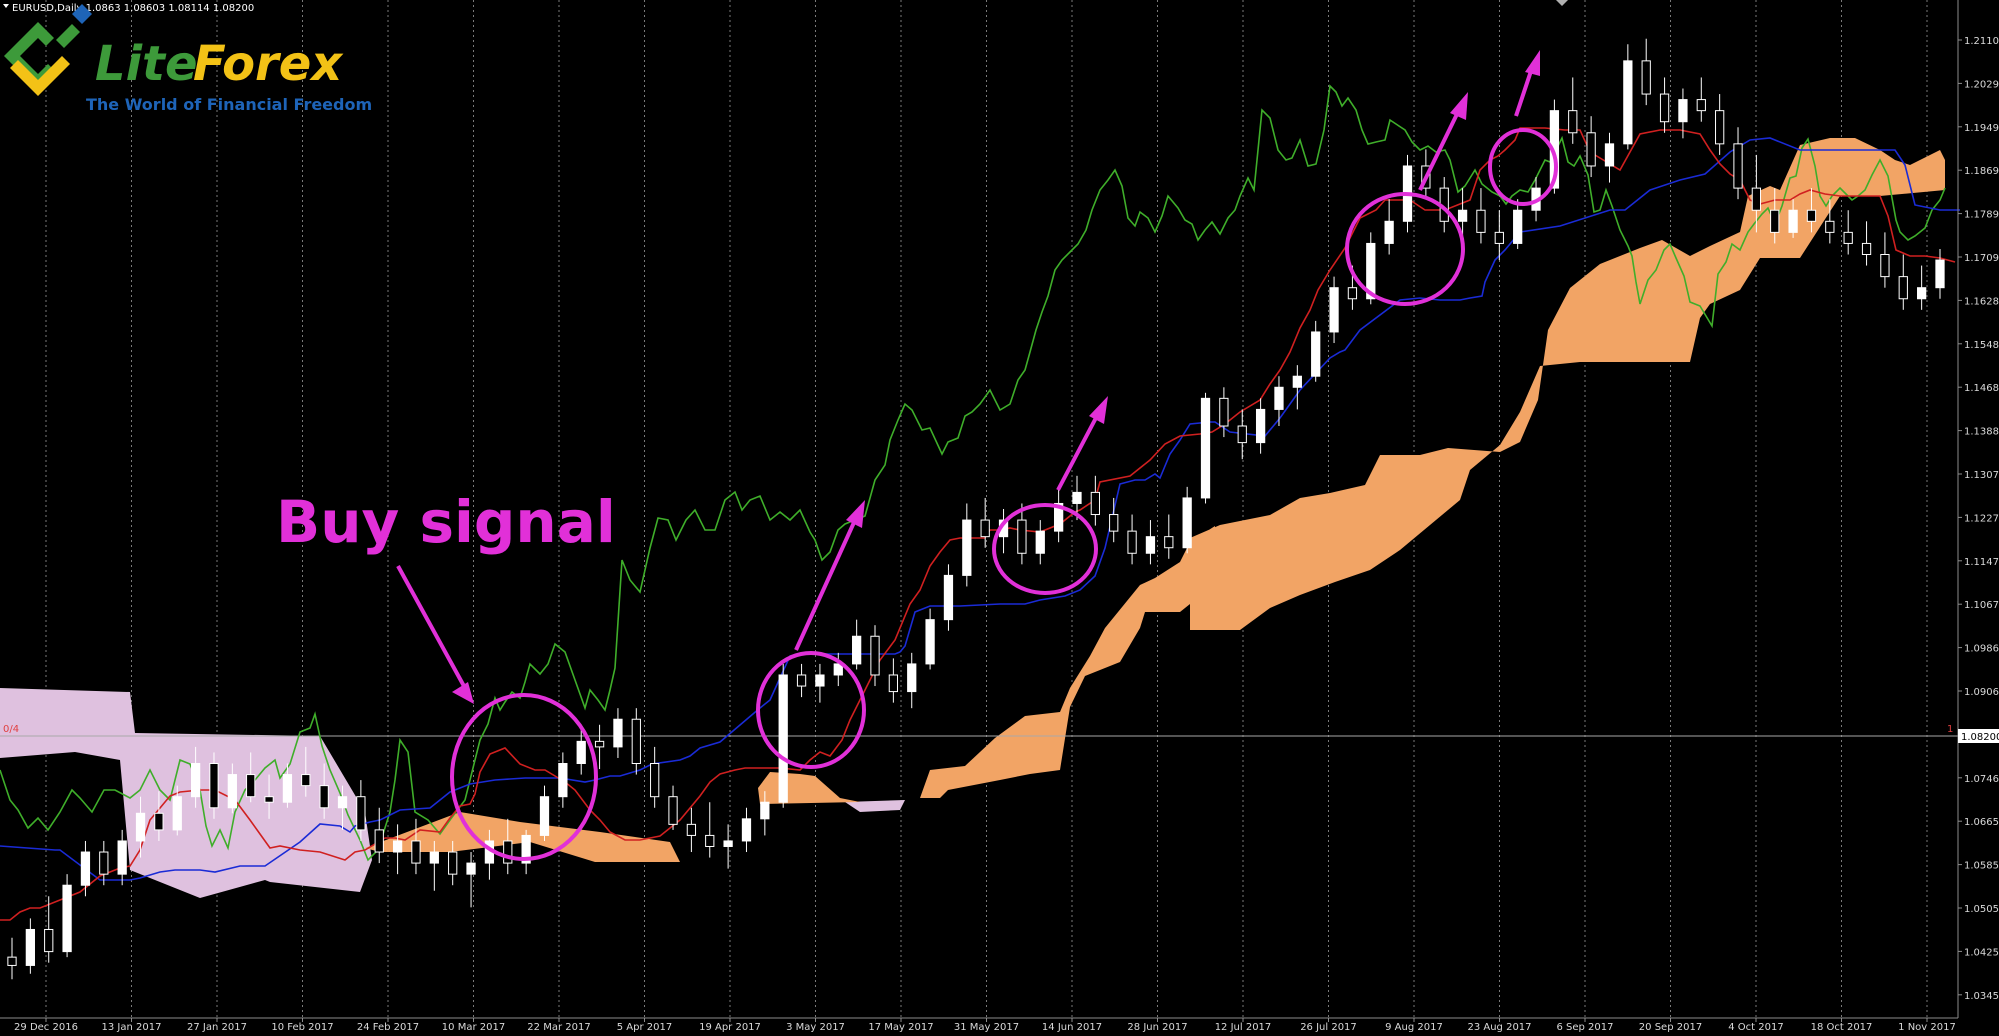 The image size is (1999, 1036). I want to click on price-label: 1.21100, so click(1981, 41).